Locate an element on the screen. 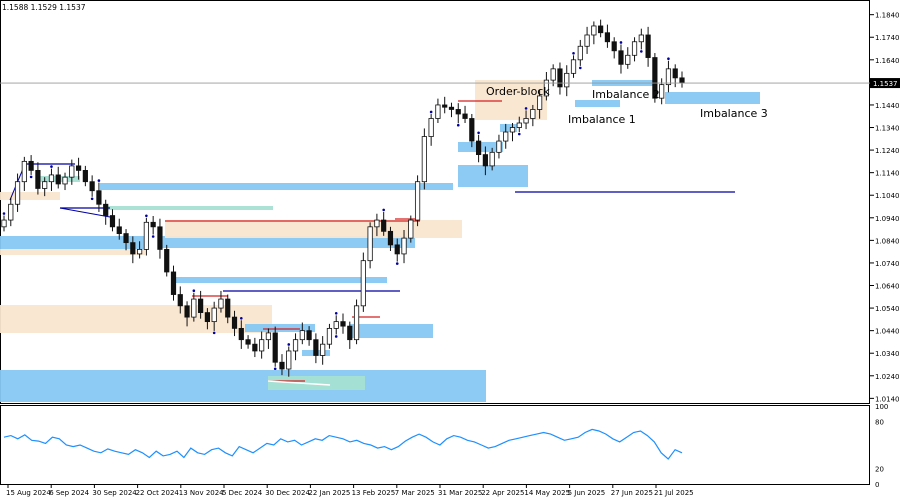  white-trend-line is located at coordinates (299, 383).